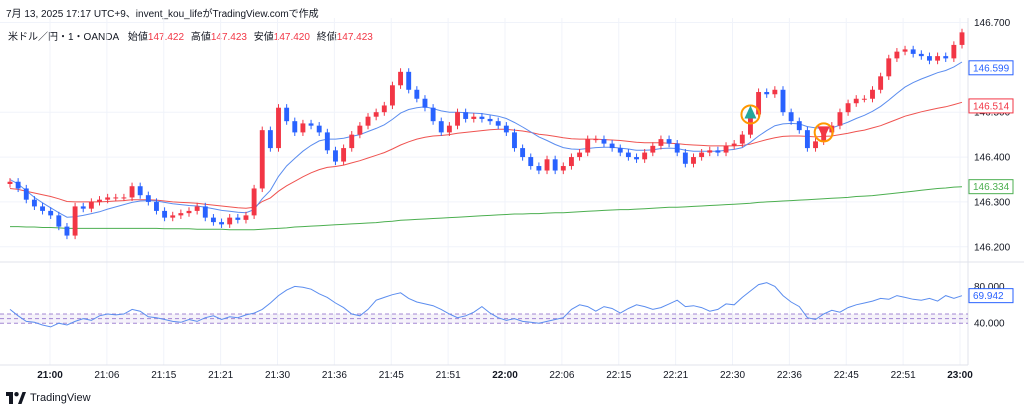 This screenshot has height=413, width=1024. I want to click on time-tick-label: 22:51, so click(903, 375).